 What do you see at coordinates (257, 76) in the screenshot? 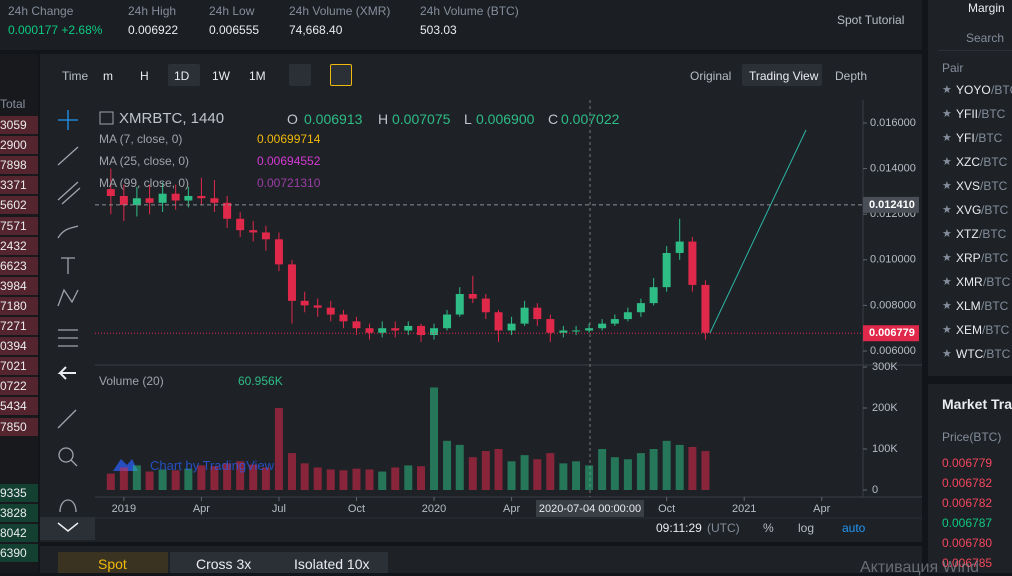
I see `interval-button: 1M` at bounding box center [257, 76].